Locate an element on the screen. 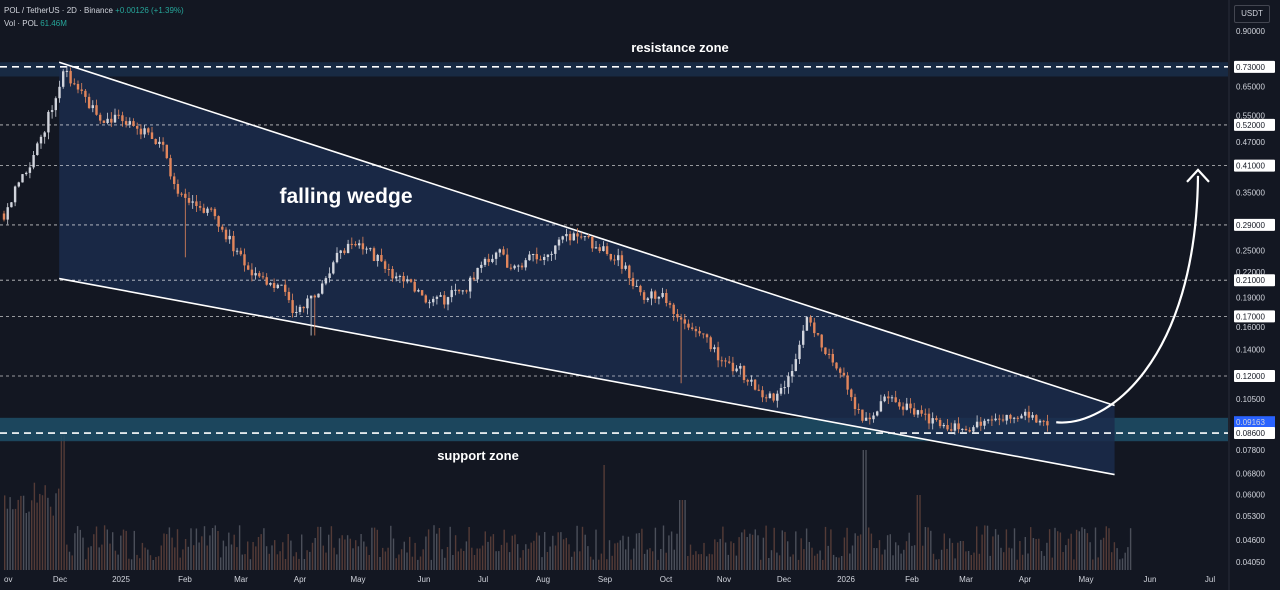 The image size is (1280, 590). price-tick-label: 0.07800 is located at coordinates (1250, 450).